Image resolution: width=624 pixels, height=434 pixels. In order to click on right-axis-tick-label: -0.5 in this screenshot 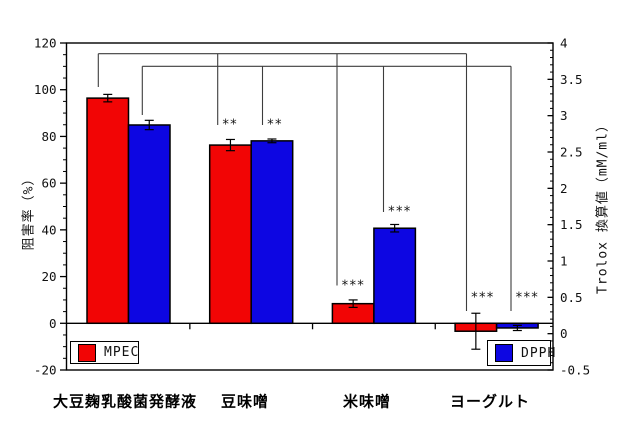, I will do `click(575, 370)`.